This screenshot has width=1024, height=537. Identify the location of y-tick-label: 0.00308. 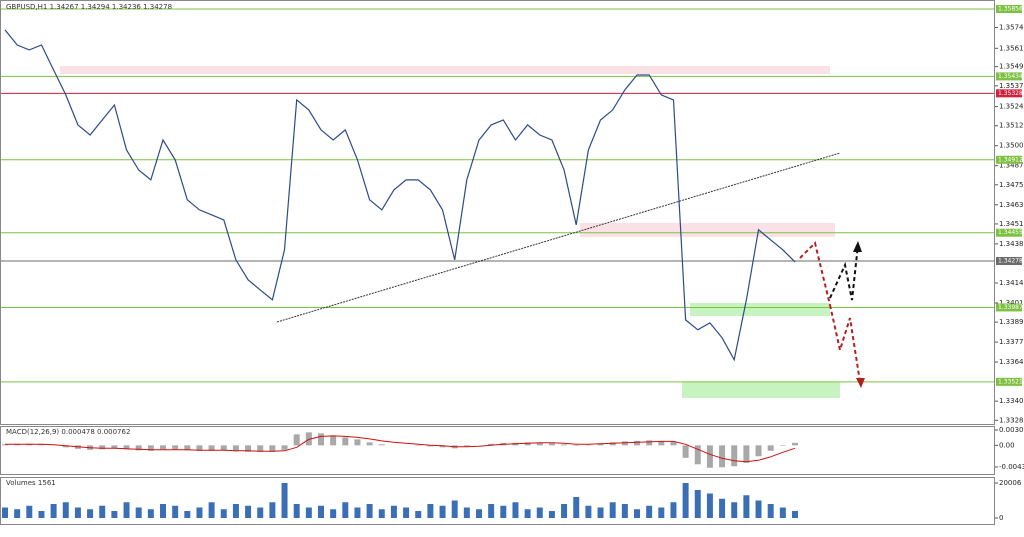
(1011, 430).